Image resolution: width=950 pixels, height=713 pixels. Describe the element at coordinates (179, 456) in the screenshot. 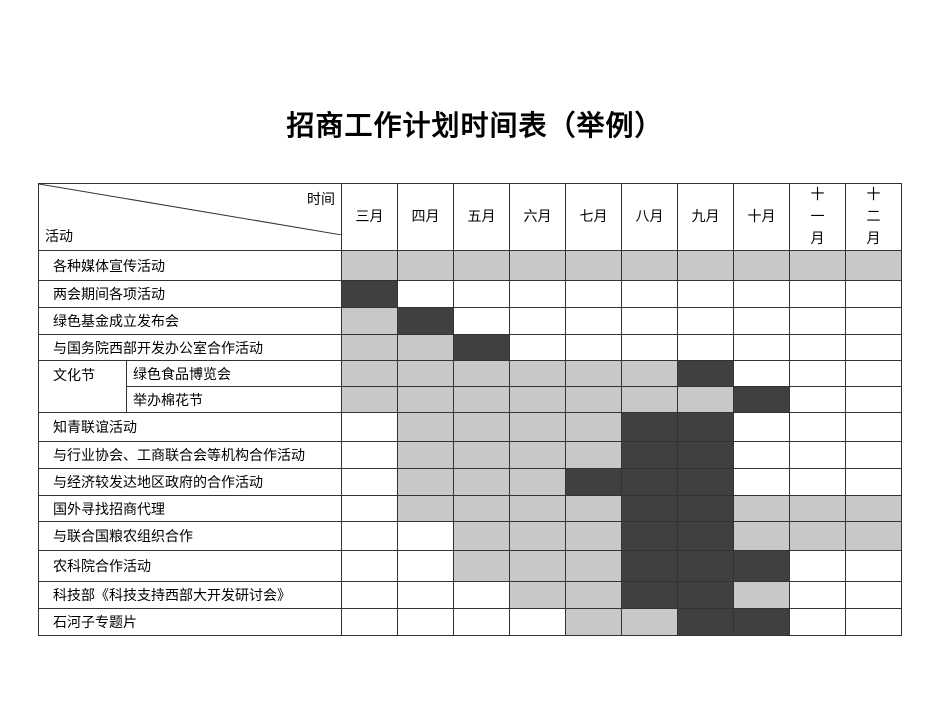

I see `activity-name: 与行业协会、工商联合会等机构合作活动` at that location.